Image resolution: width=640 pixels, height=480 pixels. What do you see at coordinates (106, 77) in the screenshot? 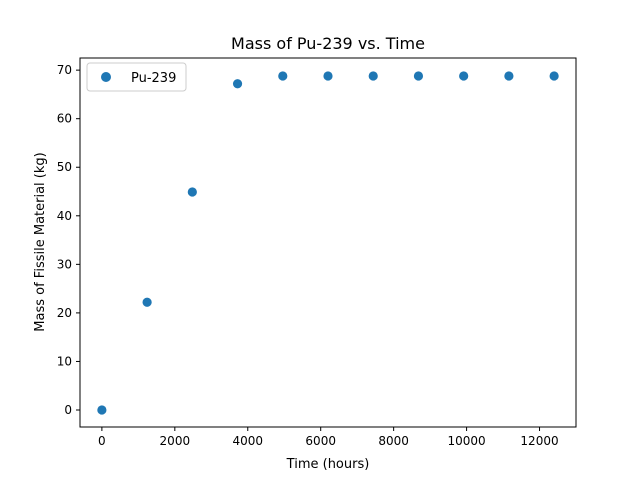
I see `legend-marker` at bounding box center [106, 77].